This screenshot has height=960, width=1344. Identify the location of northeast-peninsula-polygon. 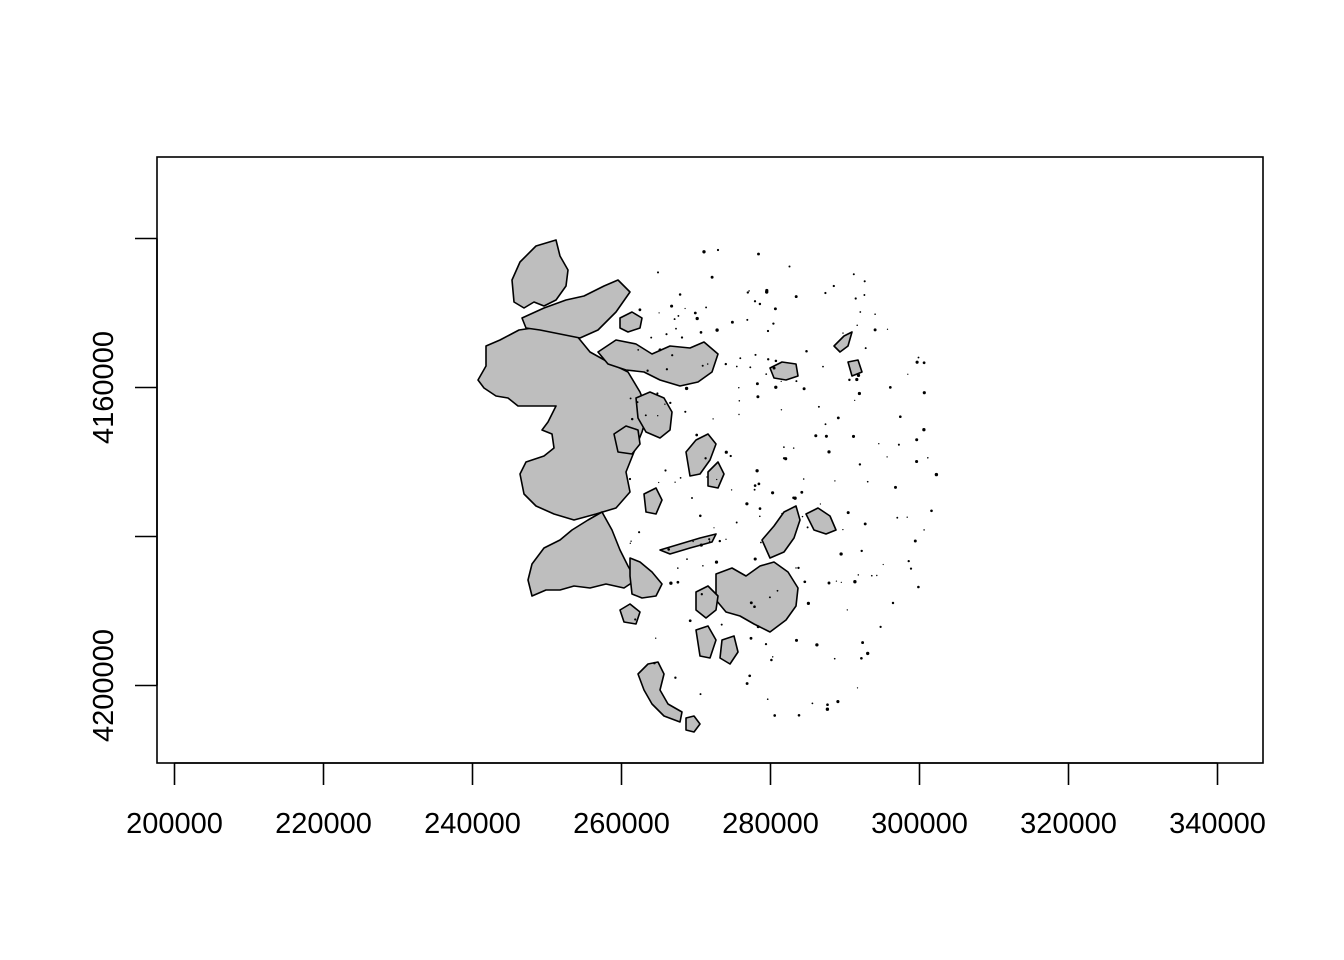
(576, 309).